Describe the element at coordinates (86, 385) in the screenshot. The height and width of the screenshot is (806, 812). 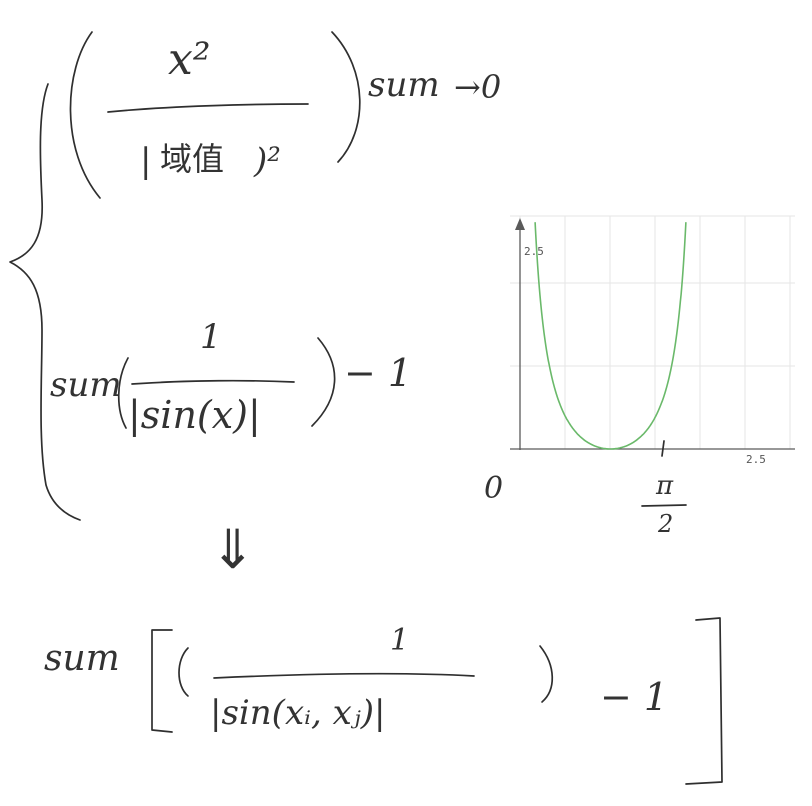
I see `formula-2-prefix: sum` at that location.